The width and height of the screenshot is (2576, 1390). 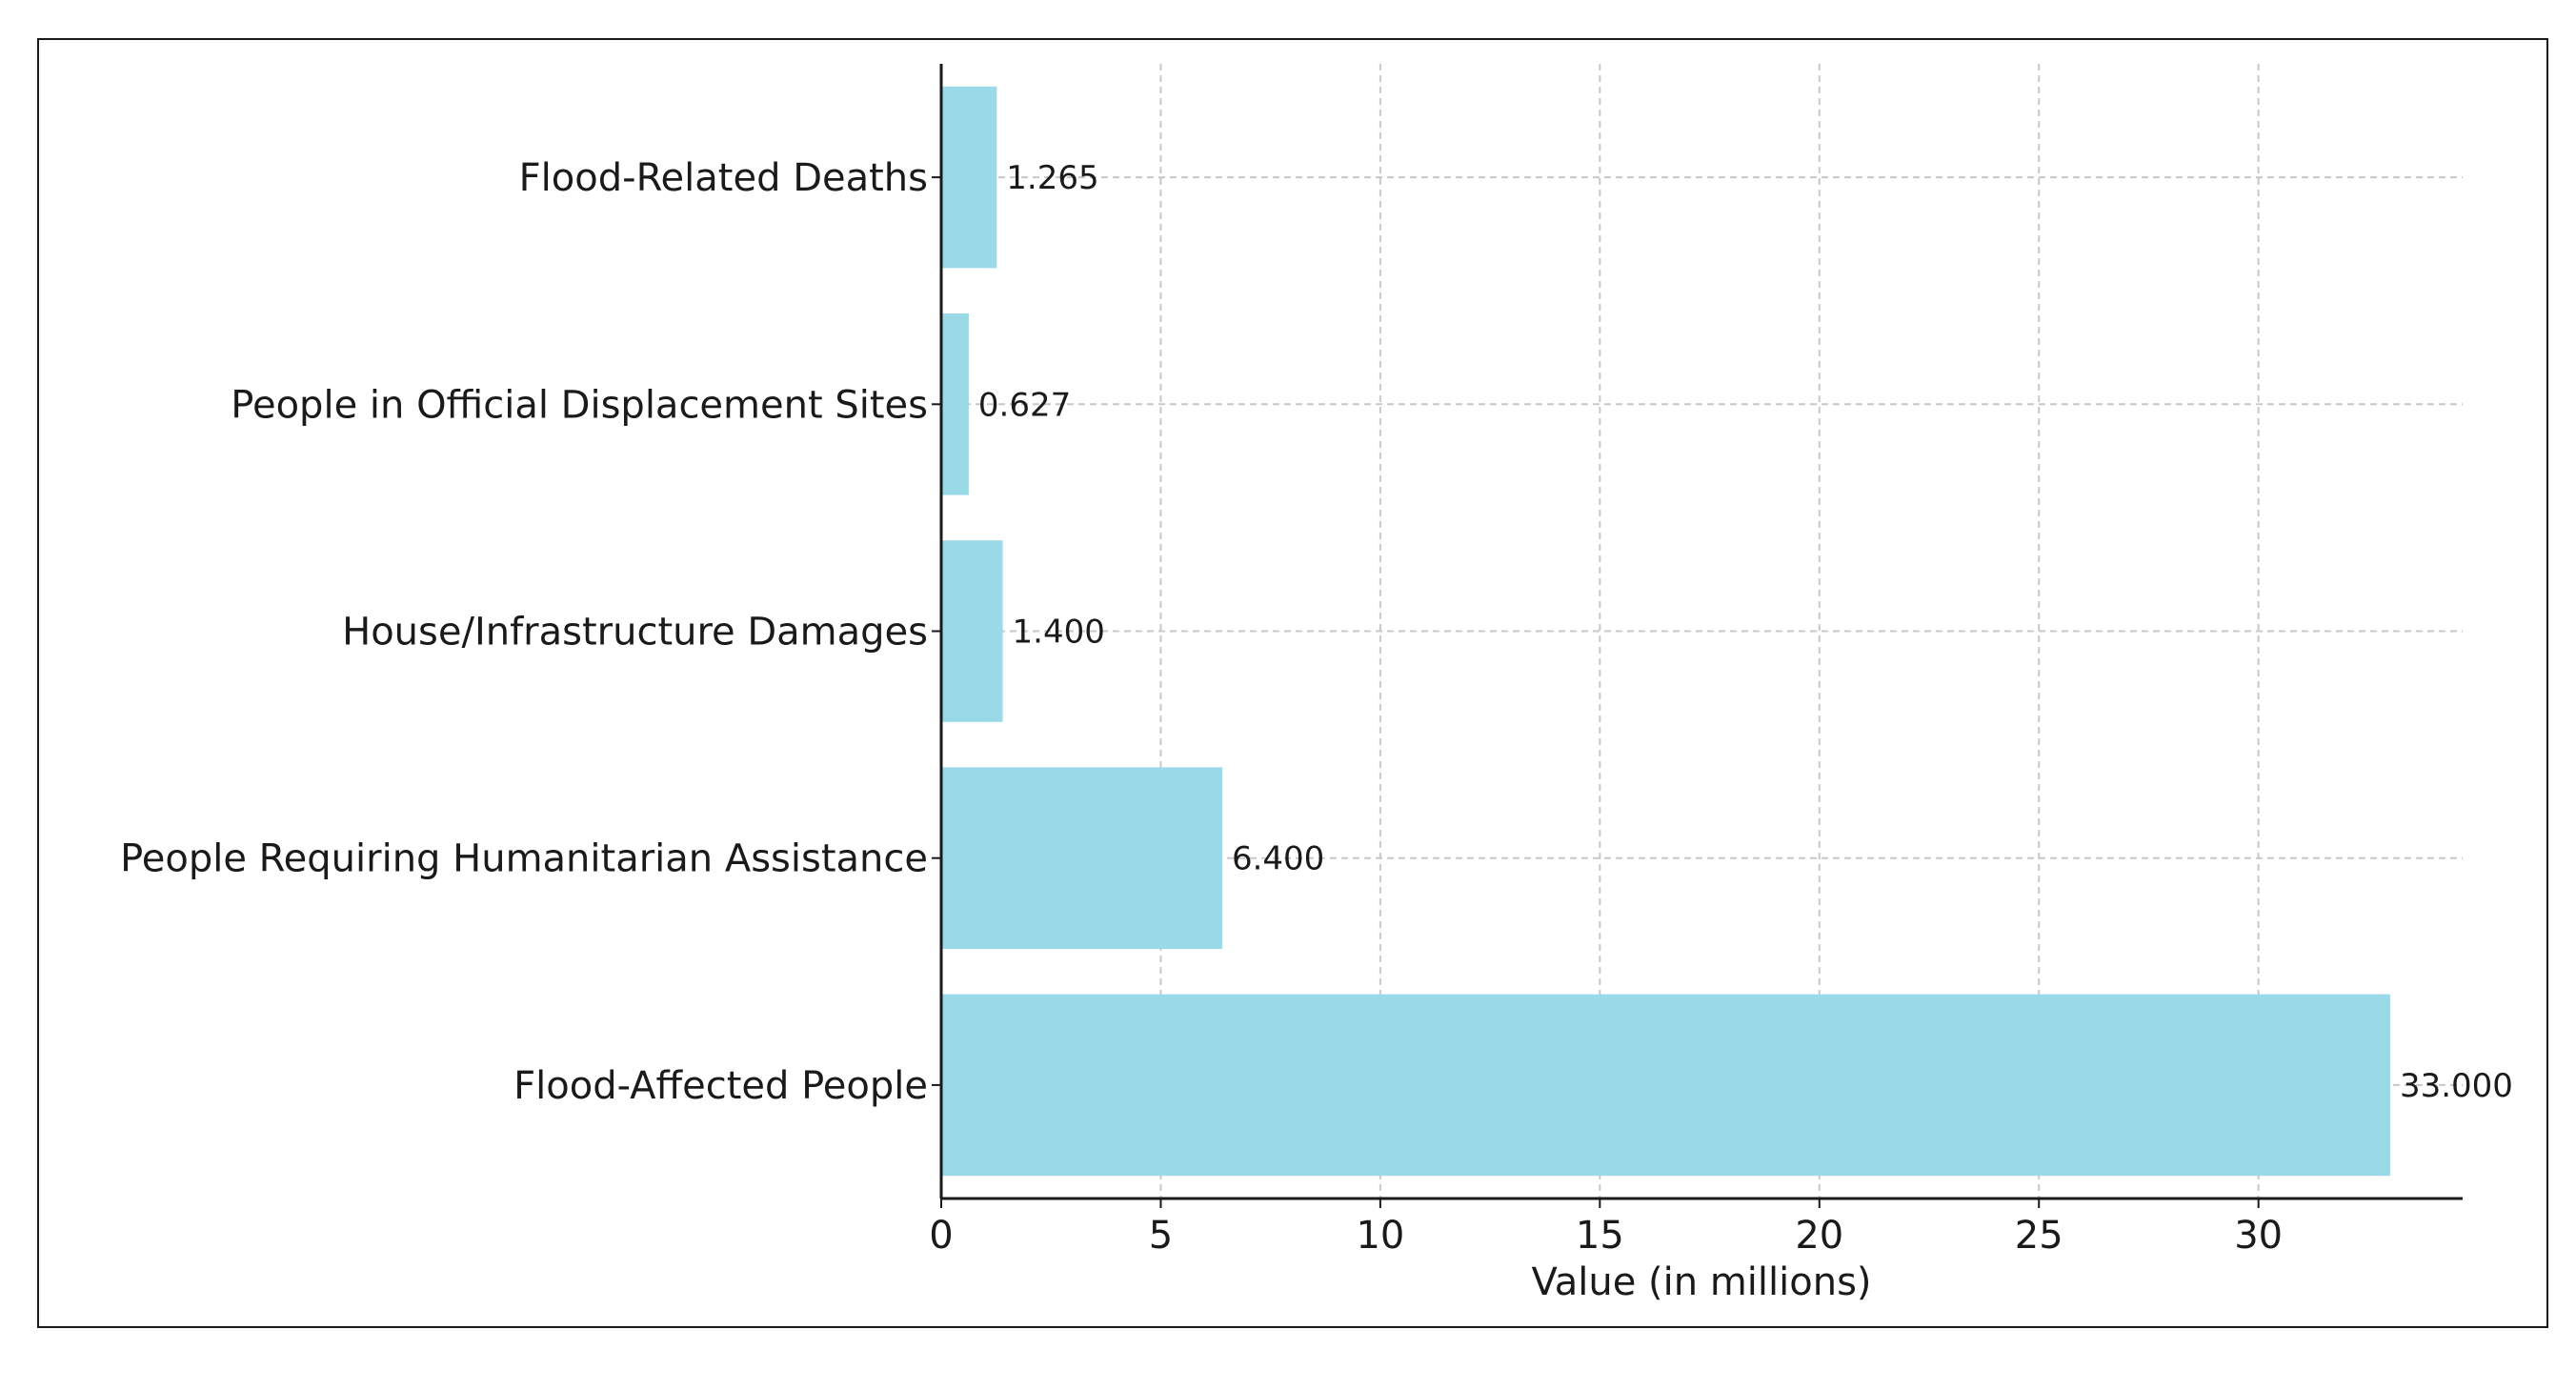 What do you see at coordinates (1380, 1236) in the screenshot?
I see `x-tick-label: 10` at bounding box center [1380, 1236].